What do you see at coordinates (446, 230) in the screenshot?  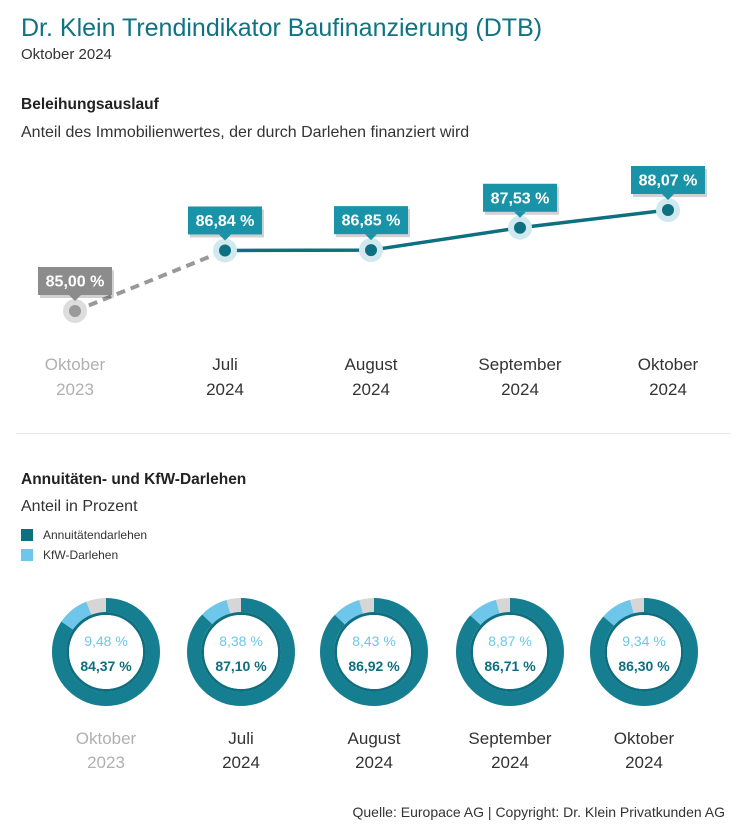 I see `ltv-trend-line` at bounding box center [446, 230].